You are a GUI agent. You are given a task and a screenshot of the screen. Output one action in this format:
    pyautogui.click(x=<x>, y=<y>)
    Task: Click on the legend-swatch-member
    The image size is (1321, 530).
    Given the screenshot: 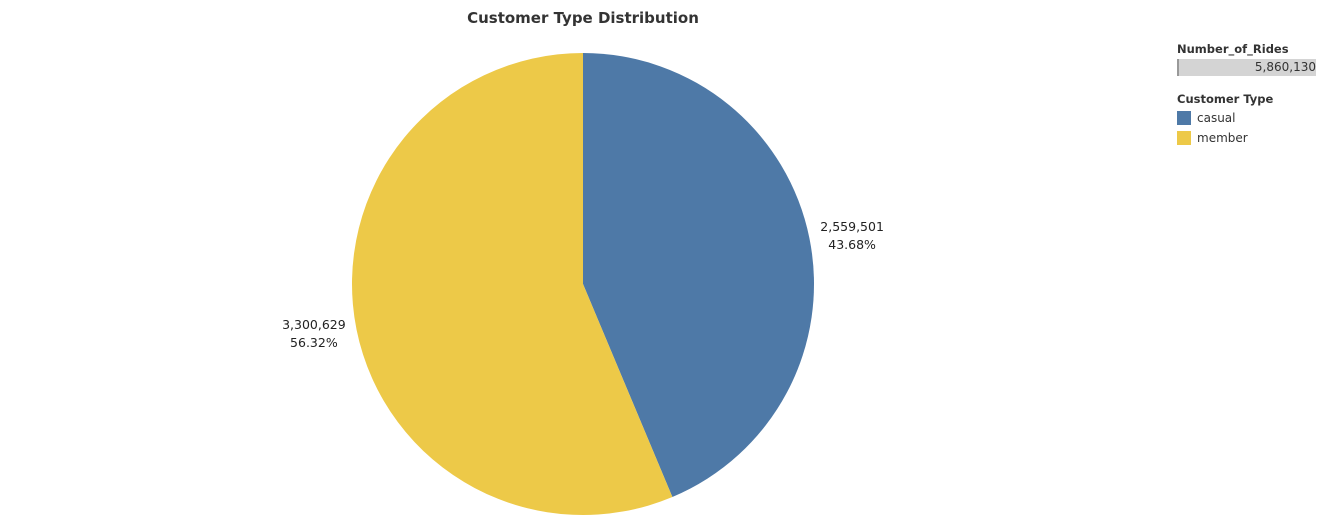 What is the action you would take?
    pyautogui.click(x=1184, y=138)
    